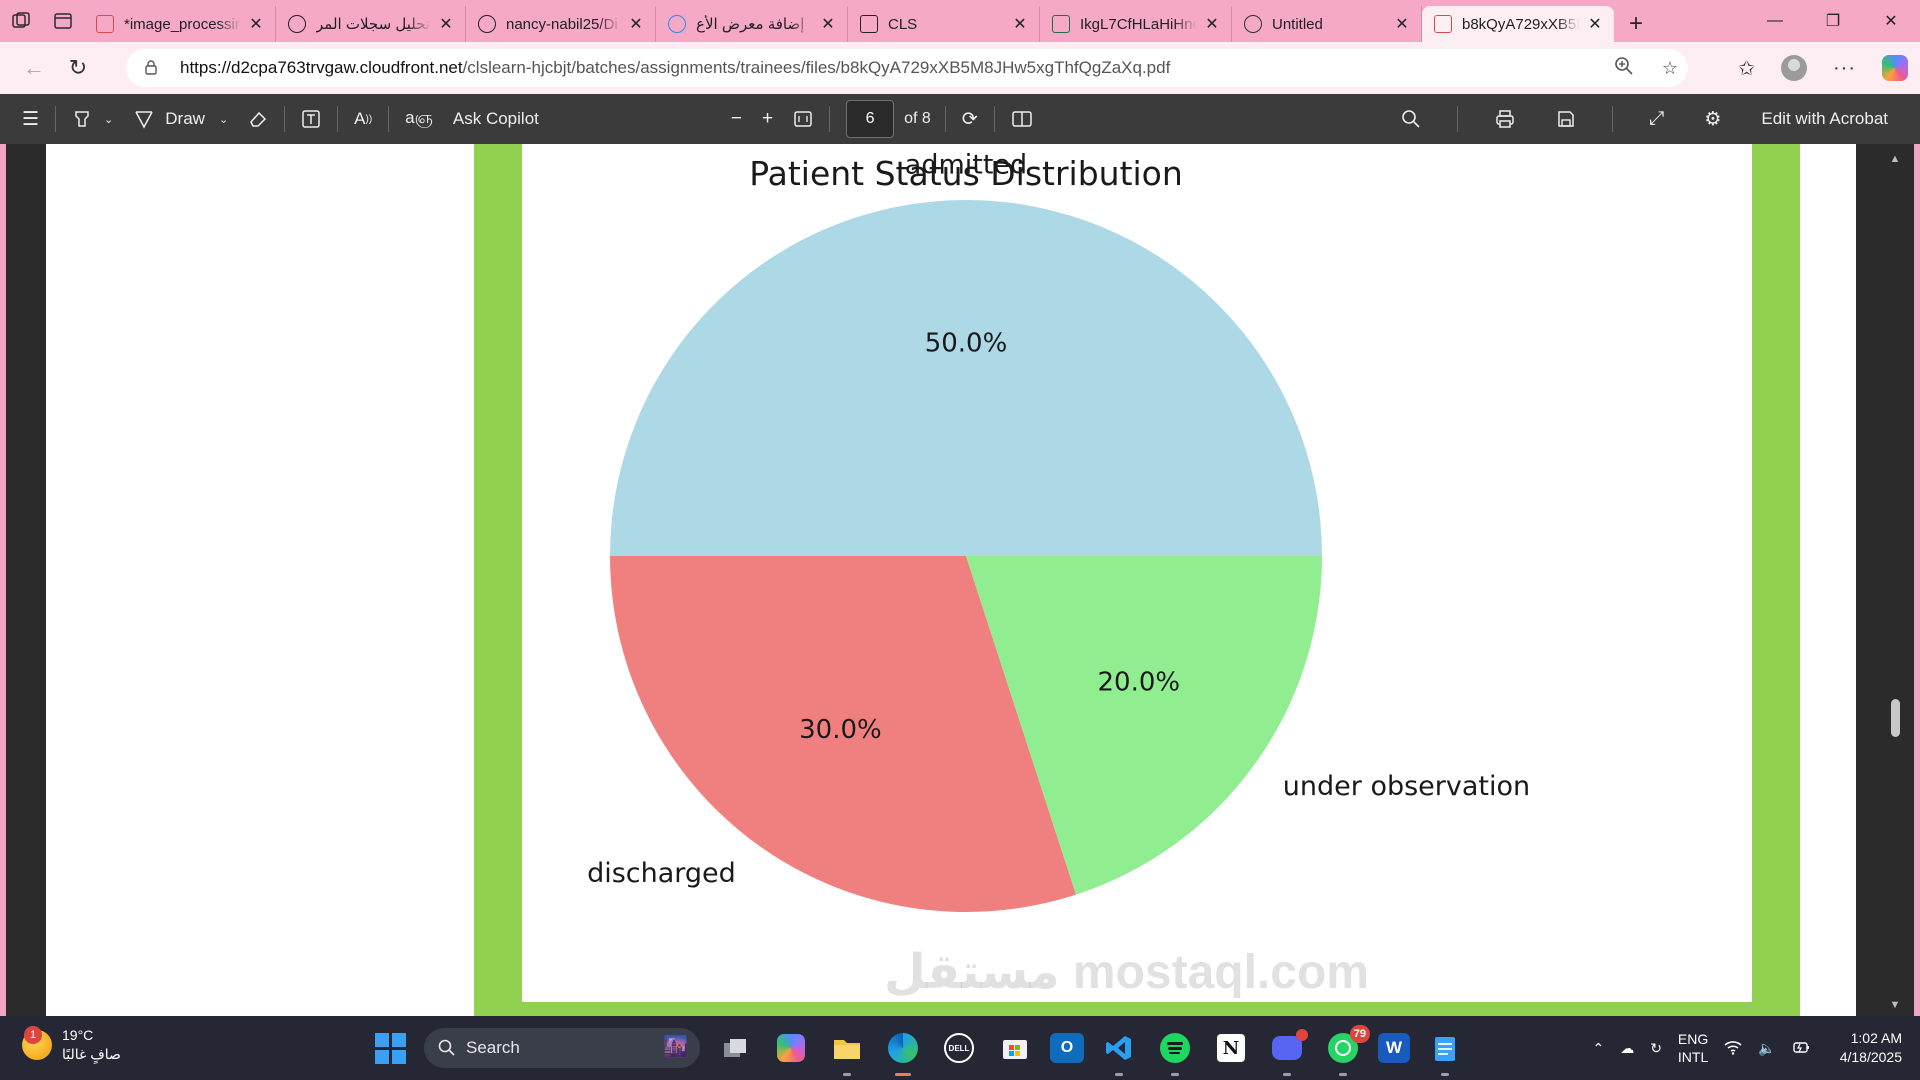 Image resolution: width=1920 pixels, height=1080 pixels. I want to click on microsoft-store-icon, so click(1015, 1048).